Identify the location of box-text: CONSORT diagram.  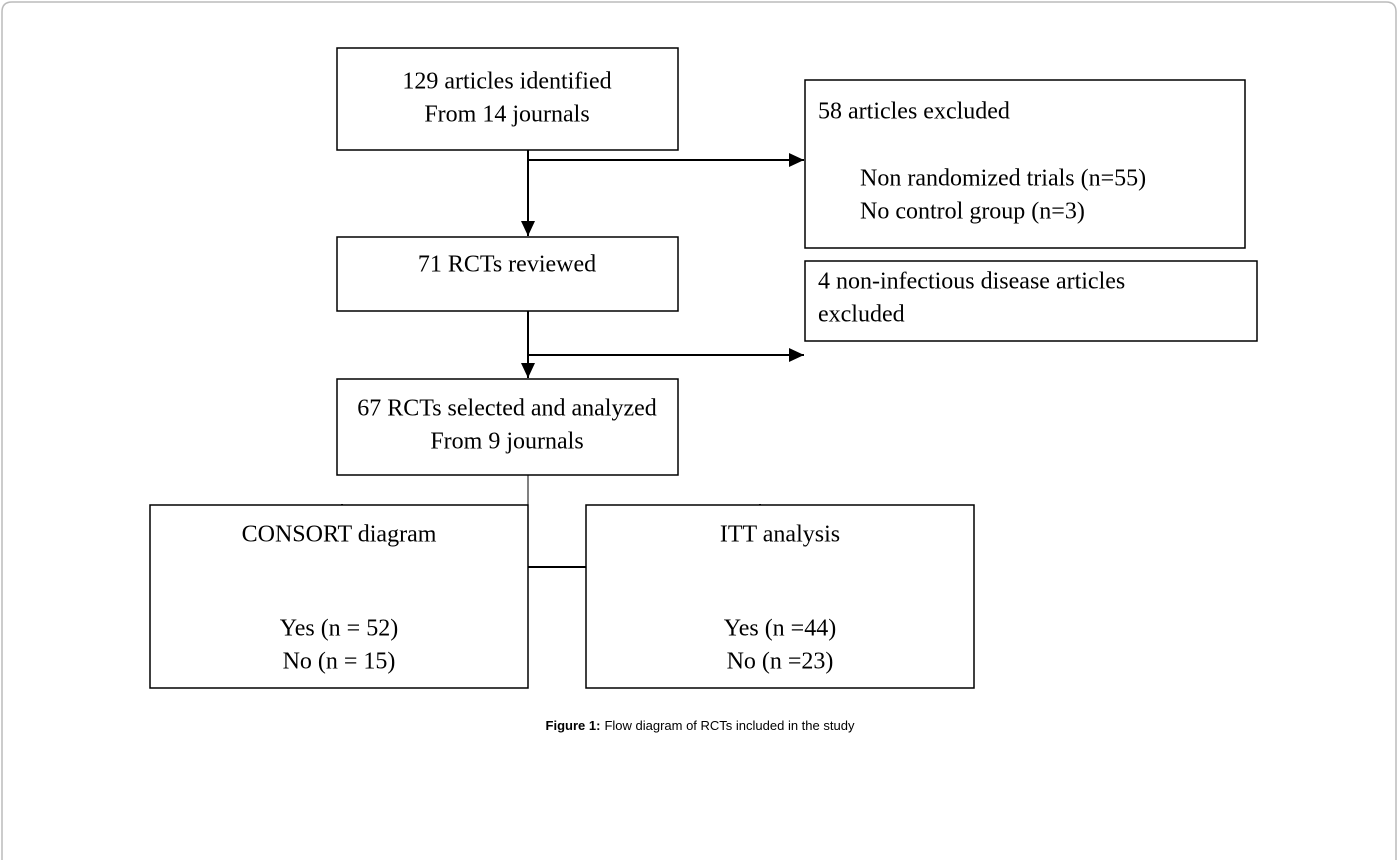
(339, 535).